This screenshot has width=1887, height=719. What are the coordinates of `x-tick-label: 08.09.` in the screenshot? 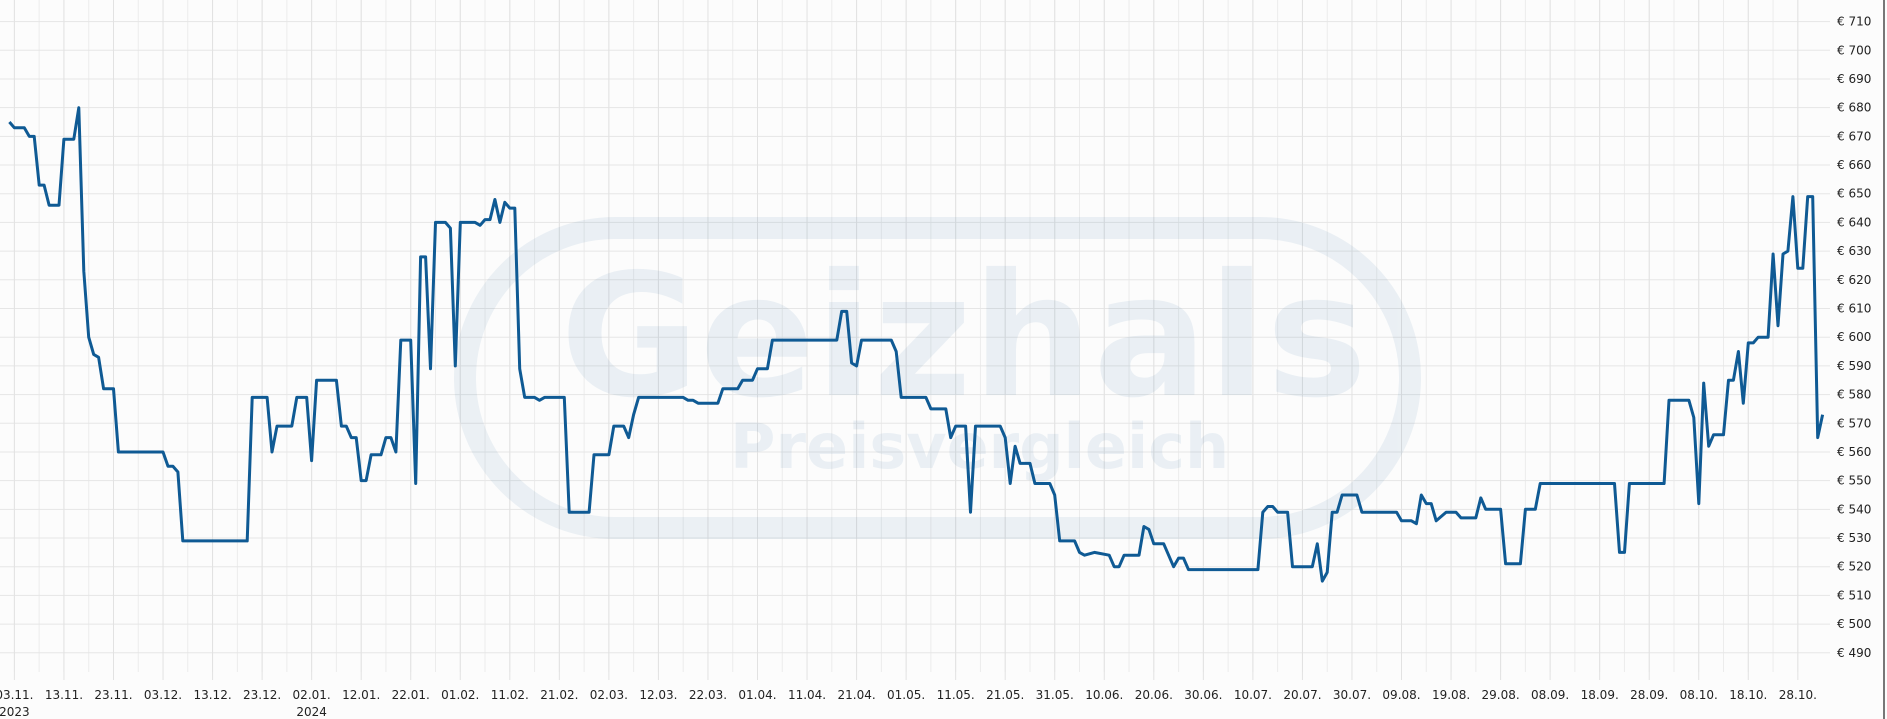 It's located at (1550, 695).